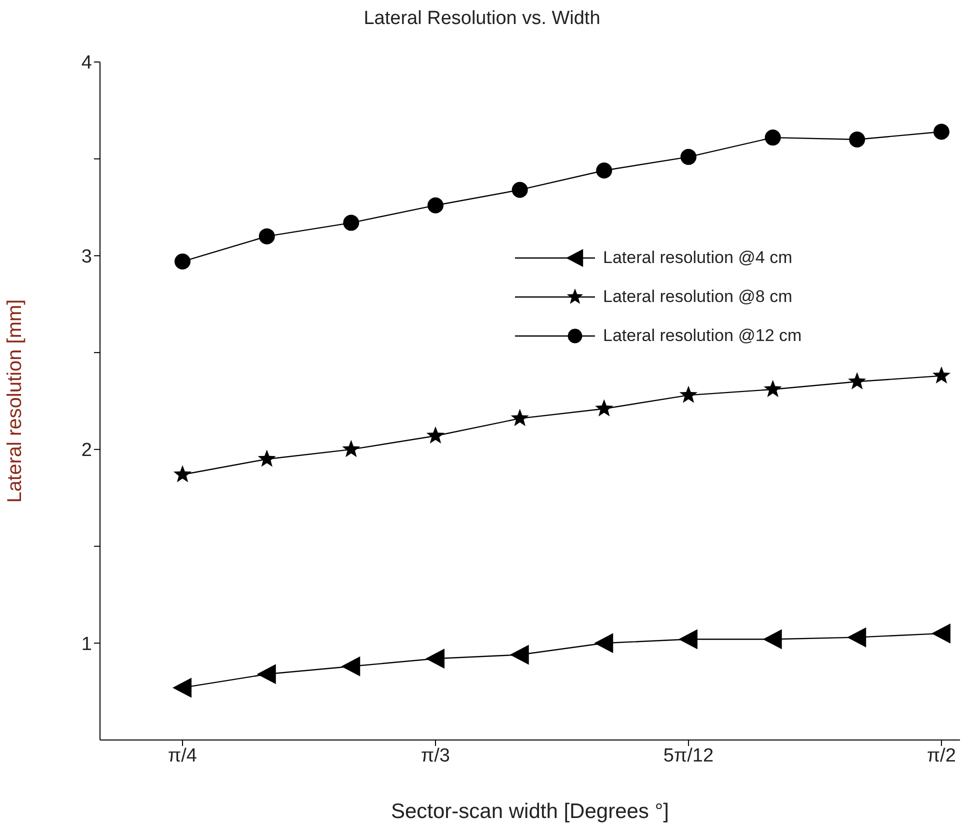 Image resolution: width=964 pixels, height=832 pixels. I want to click on y-axis-title: Lateral resolution [mm], so click(15, 401).